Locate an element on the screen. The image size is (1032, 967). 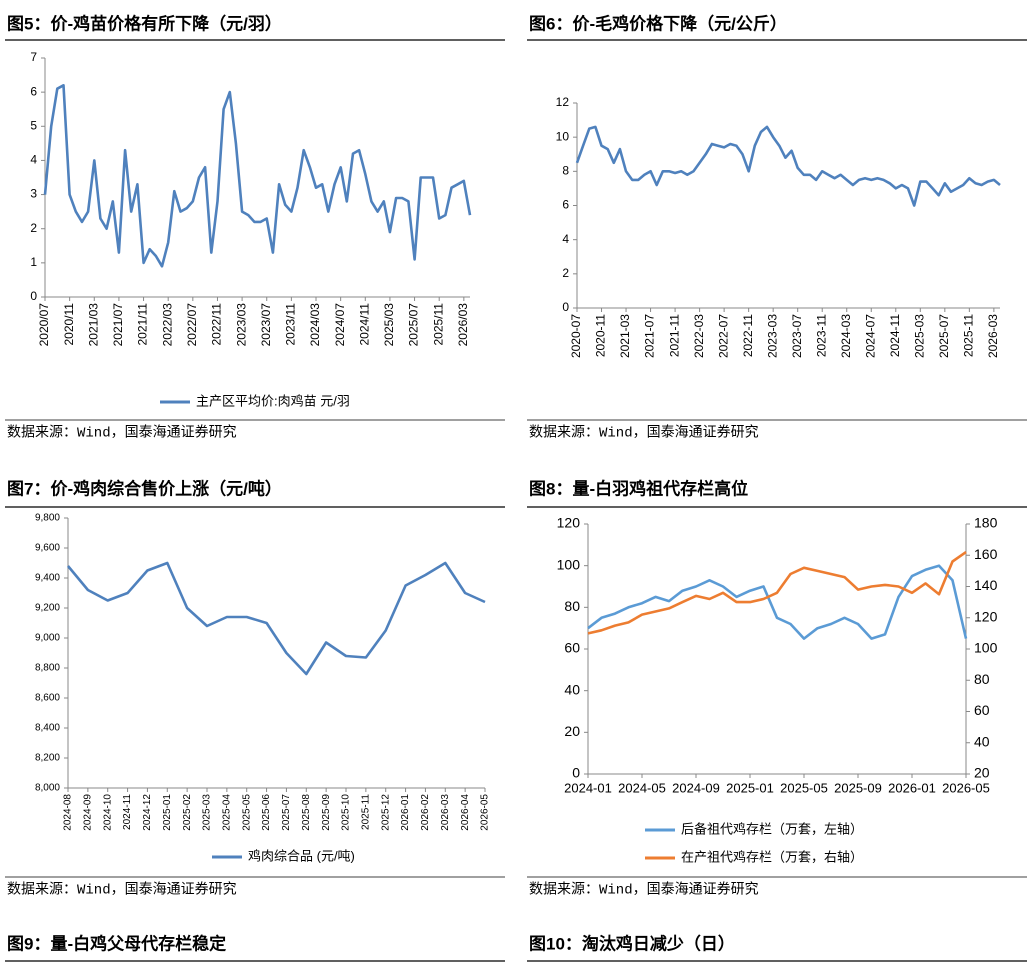
y-tick-label: 6 is located at coordinates (565, 205).